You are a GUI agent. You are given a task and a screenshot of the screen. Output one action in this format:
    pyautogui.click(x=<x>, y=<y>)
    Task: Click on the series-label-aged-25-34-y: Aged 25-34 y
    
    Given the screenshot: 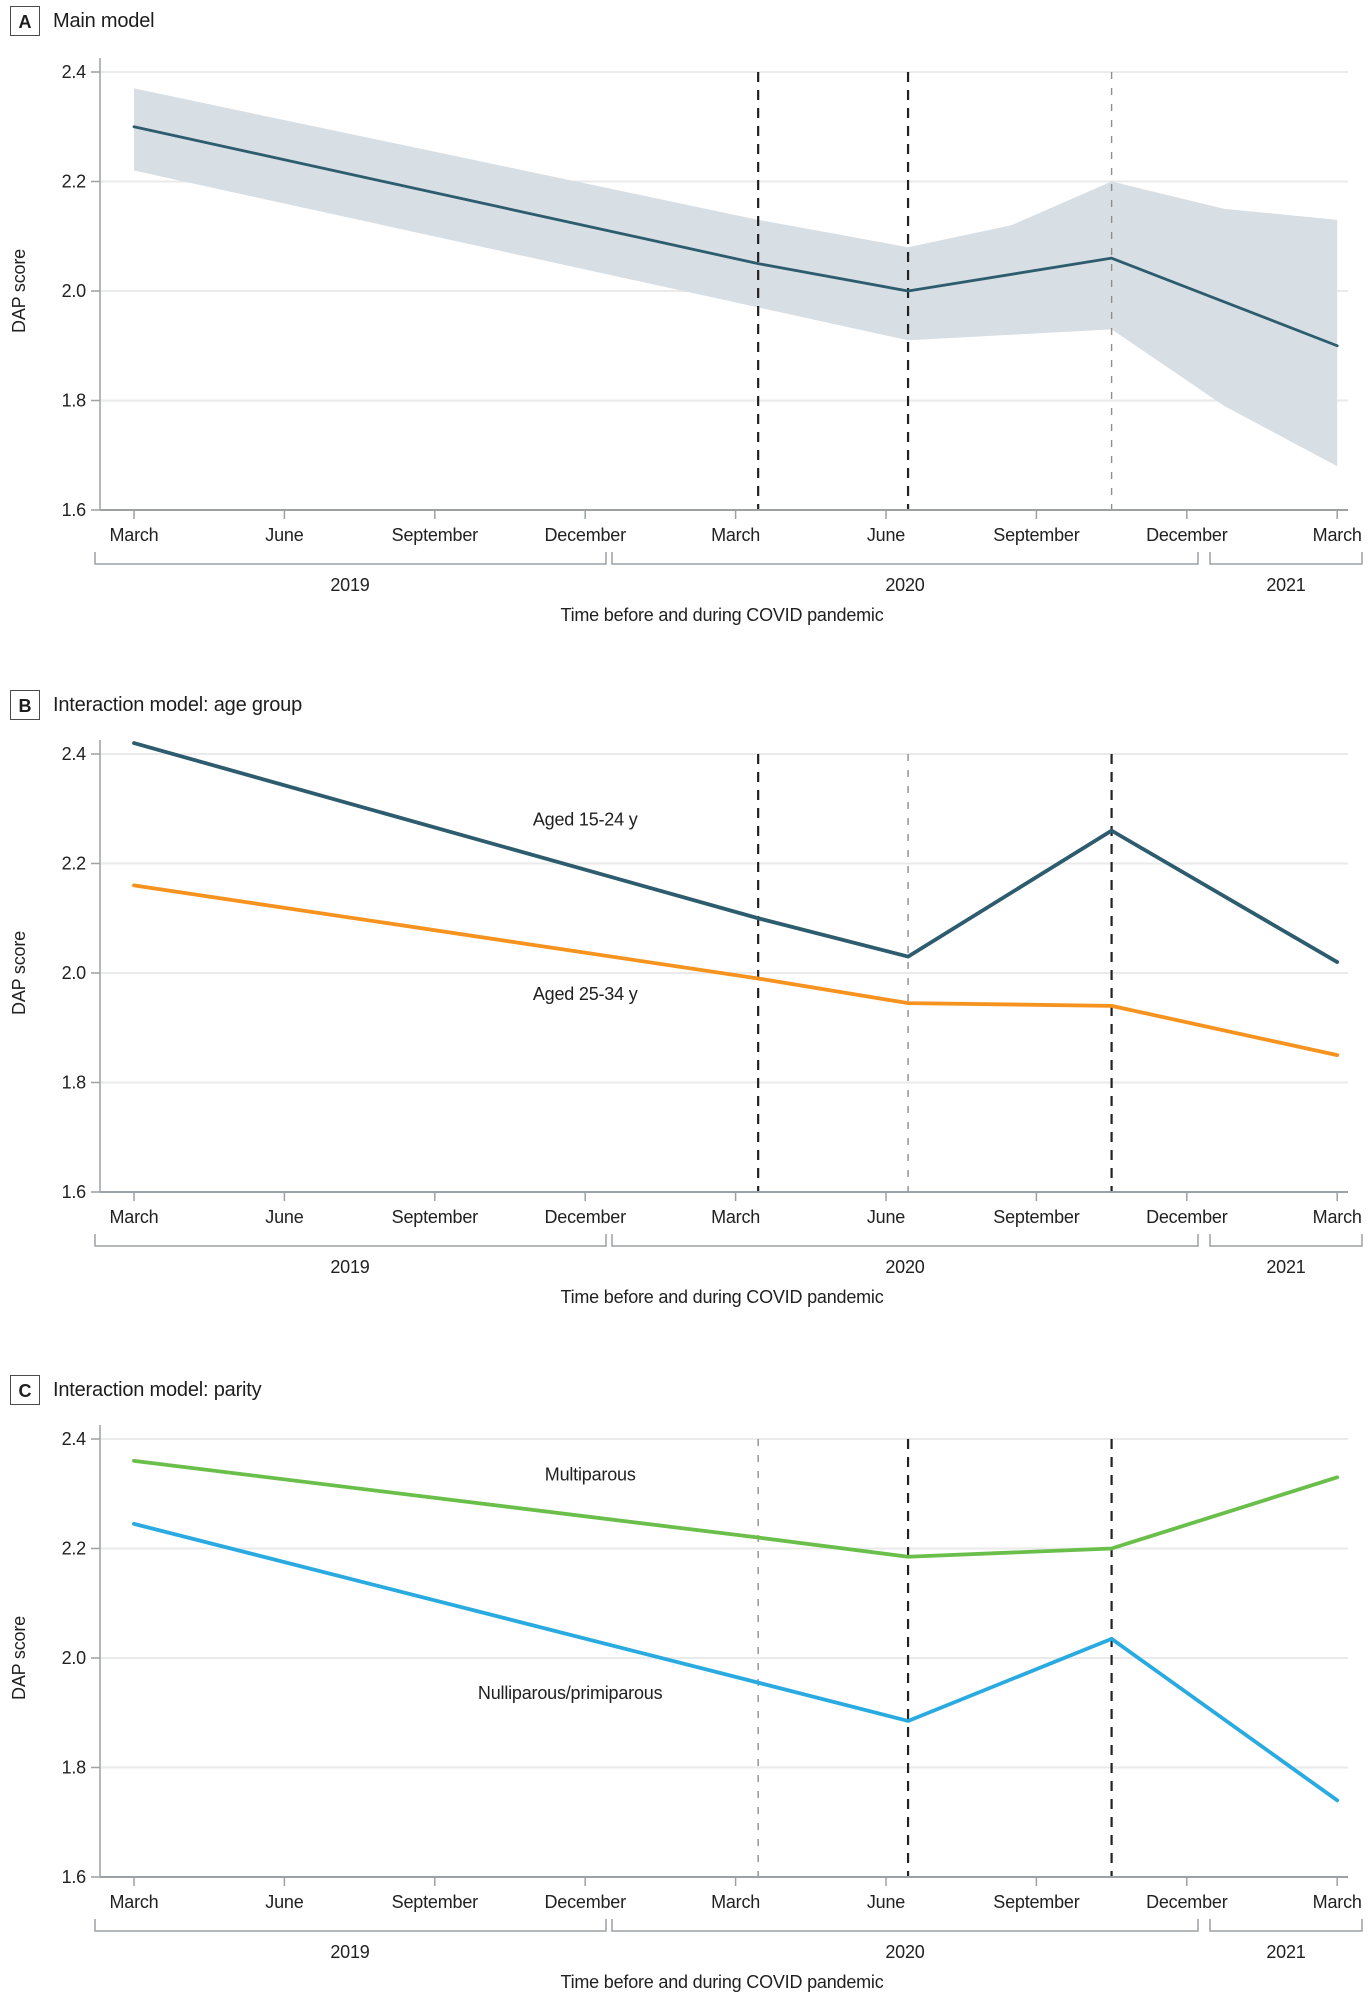 What is the action you would take?
    pyautogui.click(x=585, y=994)
    